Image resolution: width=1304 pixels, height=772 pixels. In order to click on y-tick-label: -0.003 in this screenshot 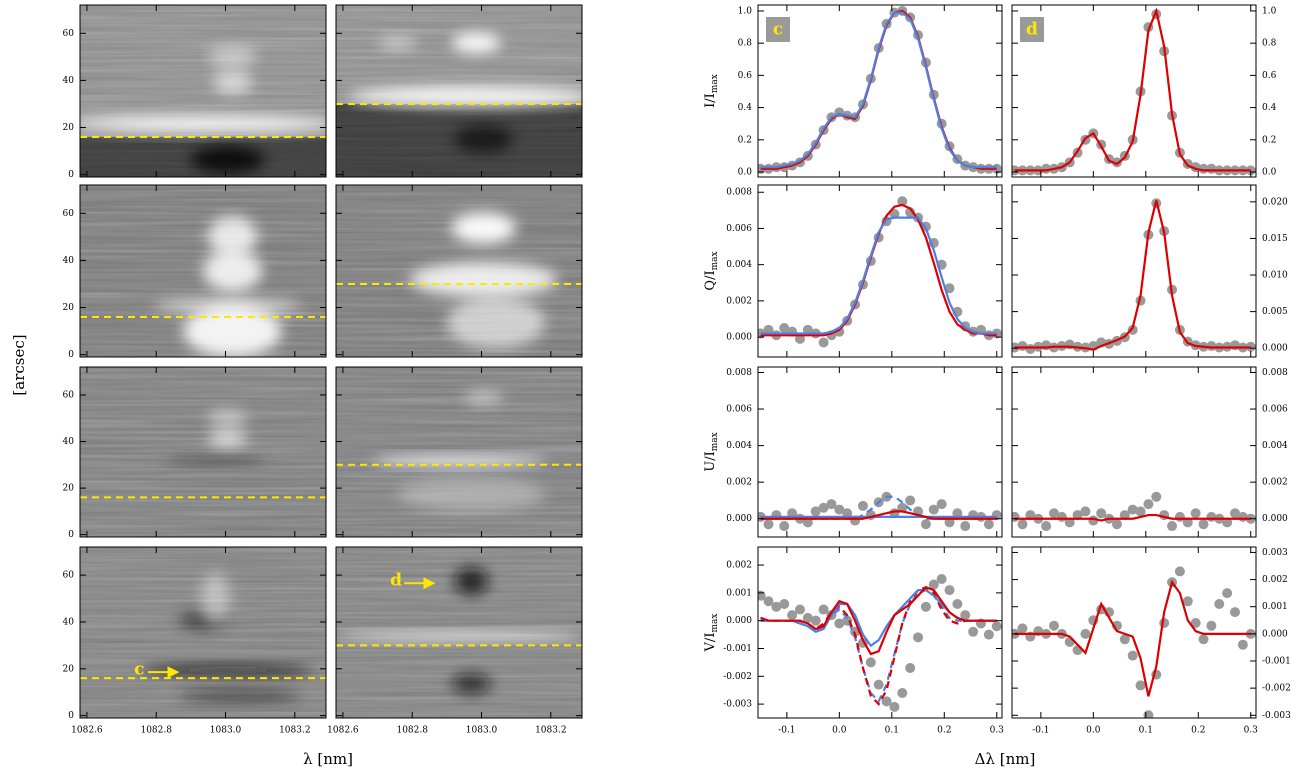, I will do `click(737, 705)`.